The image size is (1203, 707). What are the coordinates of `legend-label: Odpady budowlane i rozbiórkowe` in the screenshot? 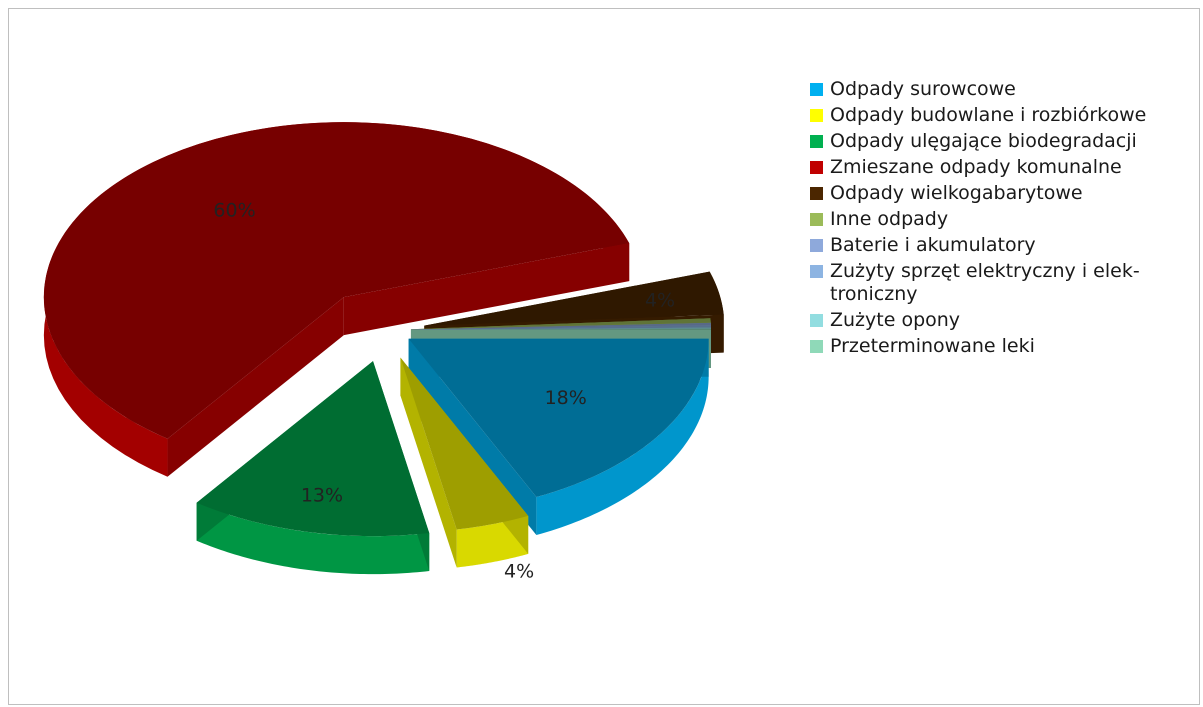 It's located at (988, 115).